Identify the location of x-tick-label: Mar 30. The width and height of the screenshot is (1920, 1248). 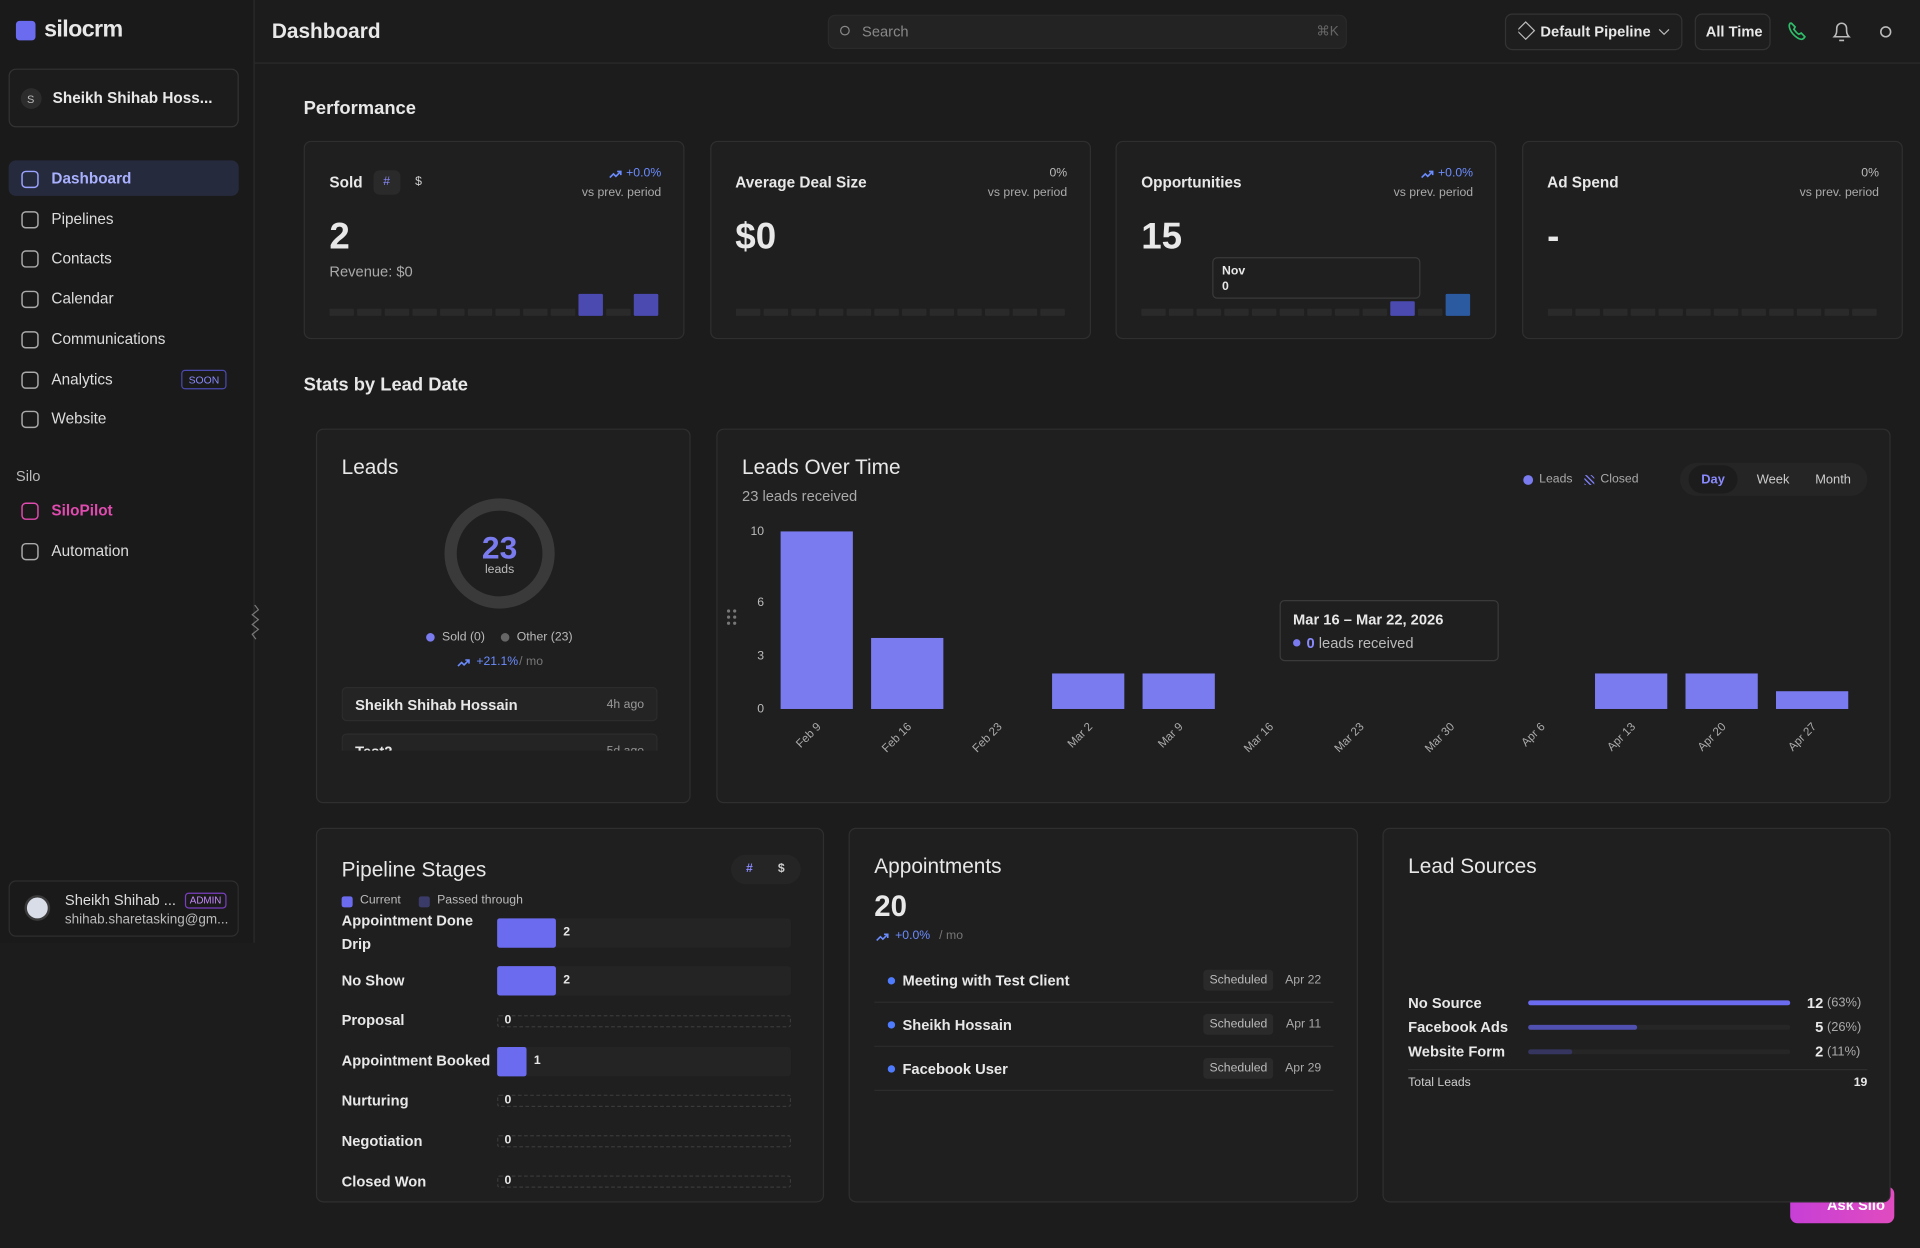
(1439, 737).